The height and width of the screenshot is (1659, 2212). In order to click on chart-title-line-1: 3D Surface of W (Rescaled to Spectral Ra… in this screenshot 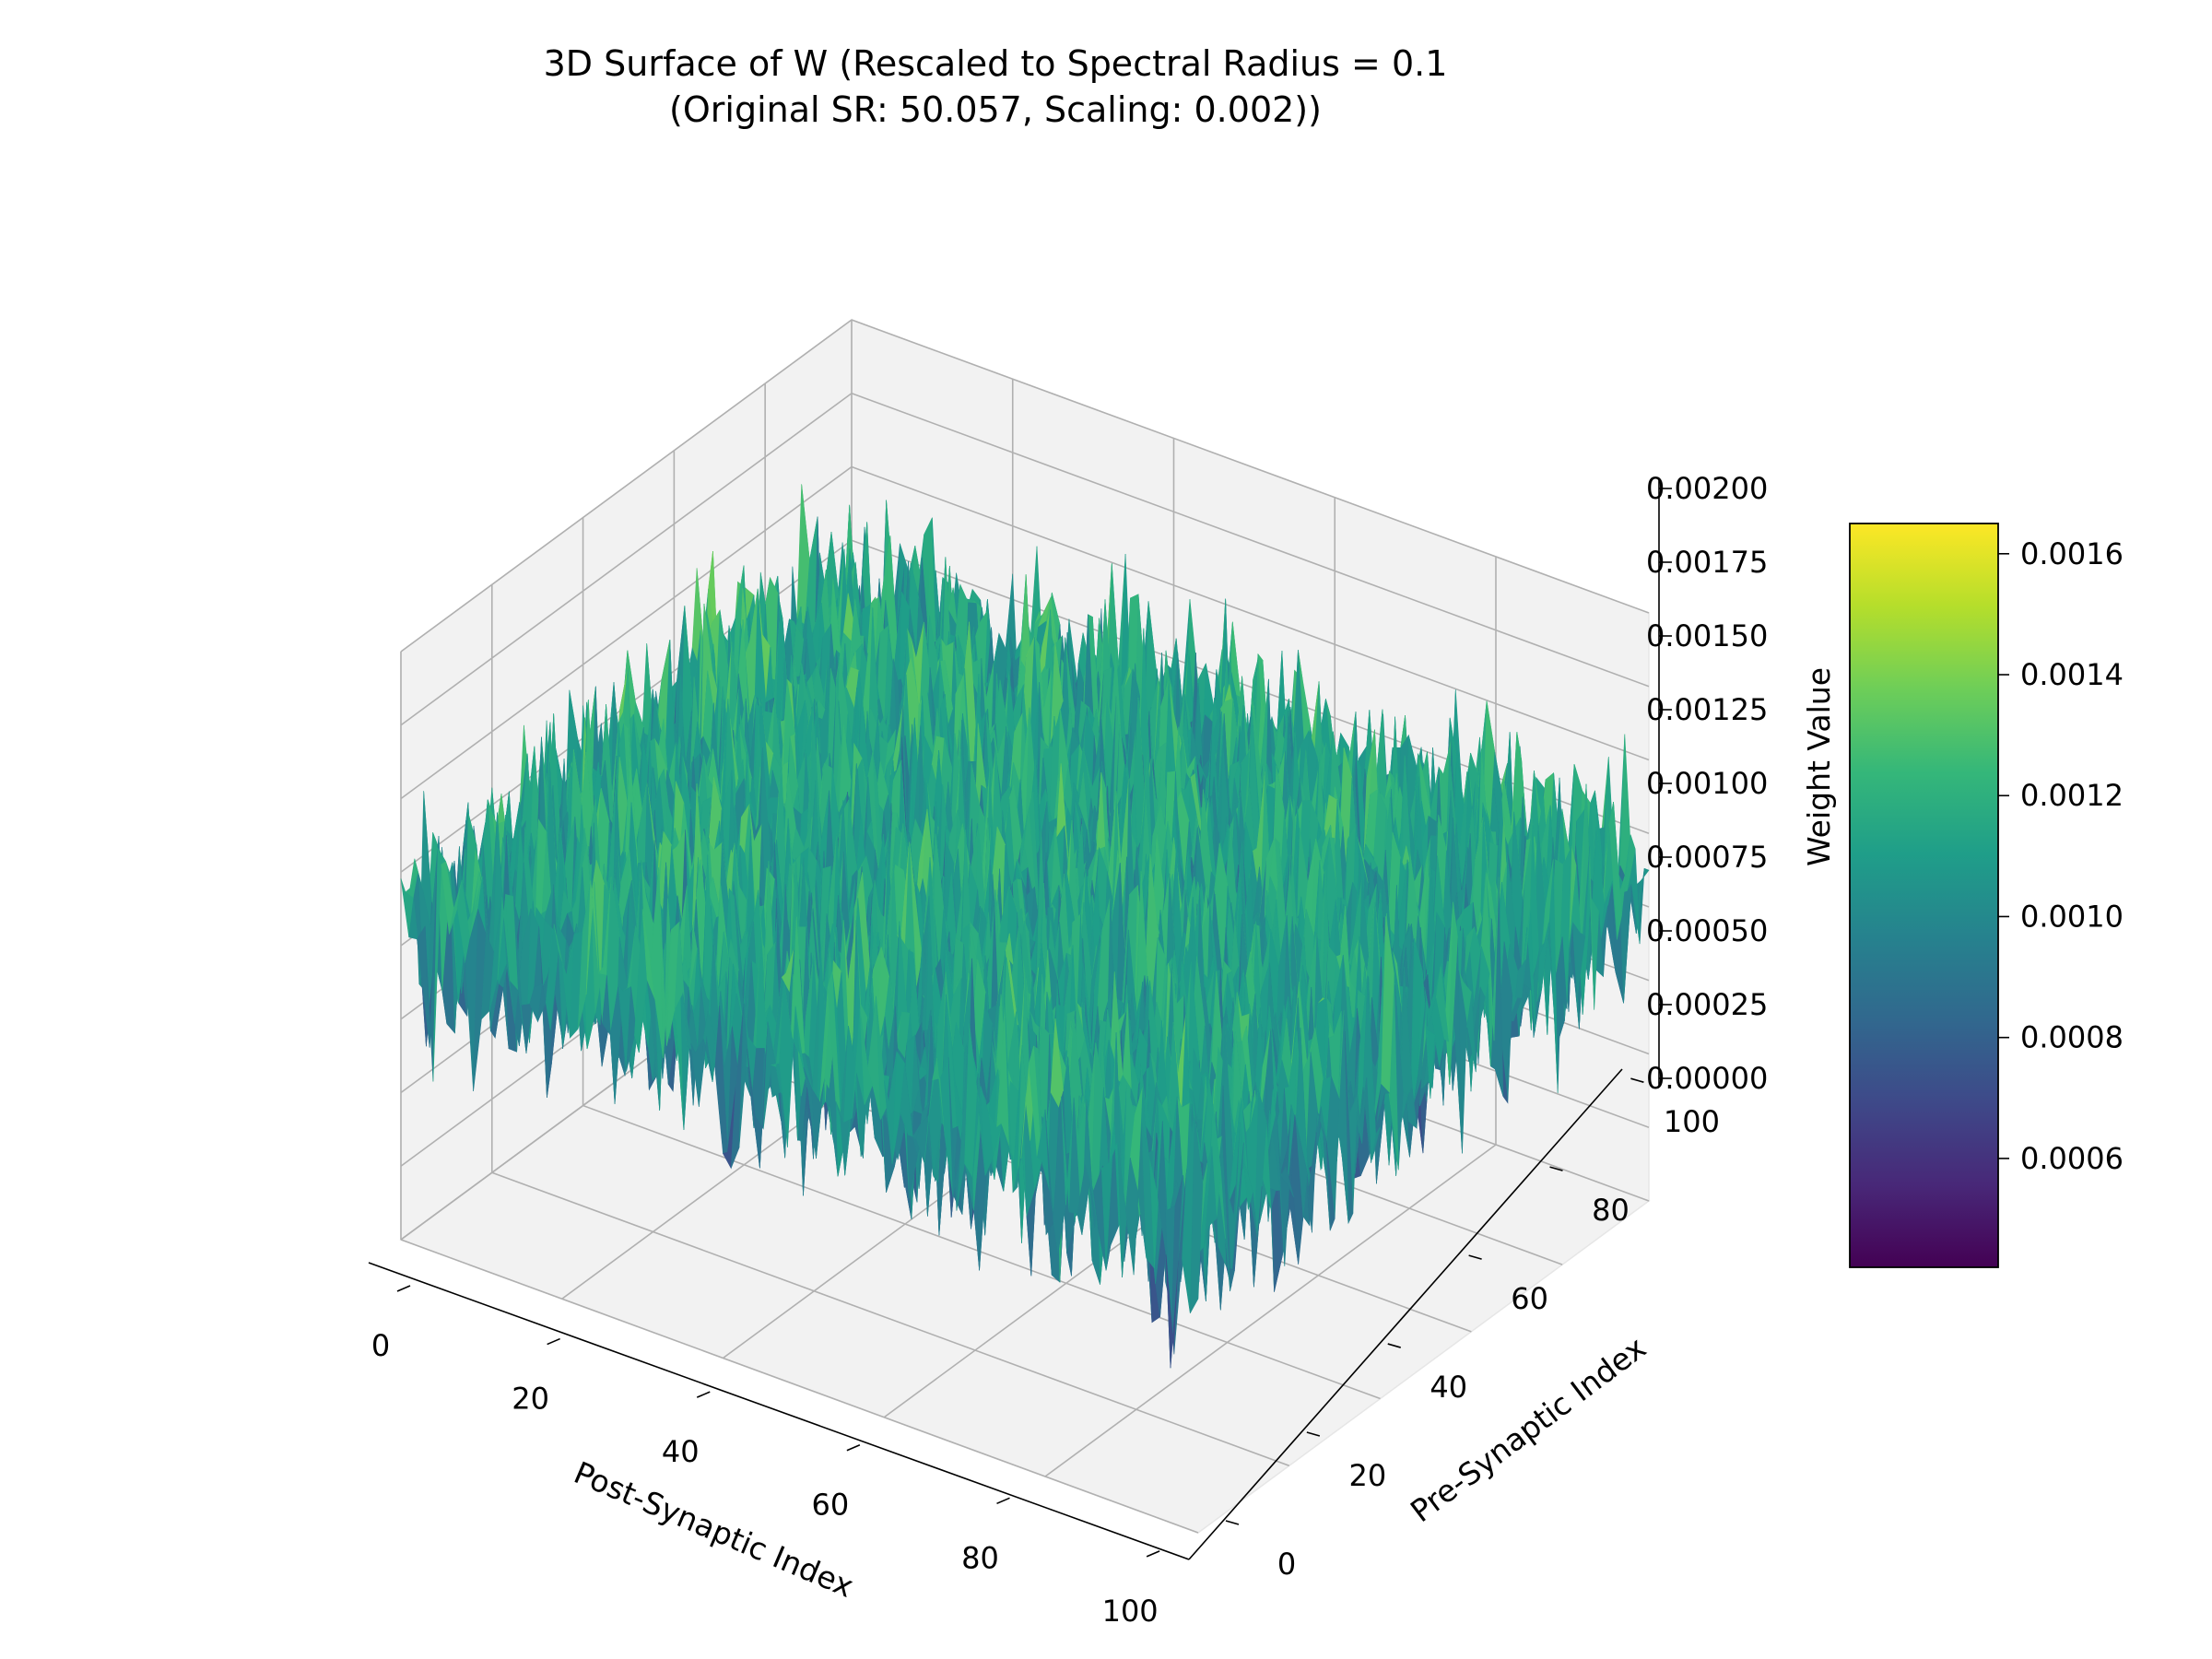, I will do `click(996, 63)`.